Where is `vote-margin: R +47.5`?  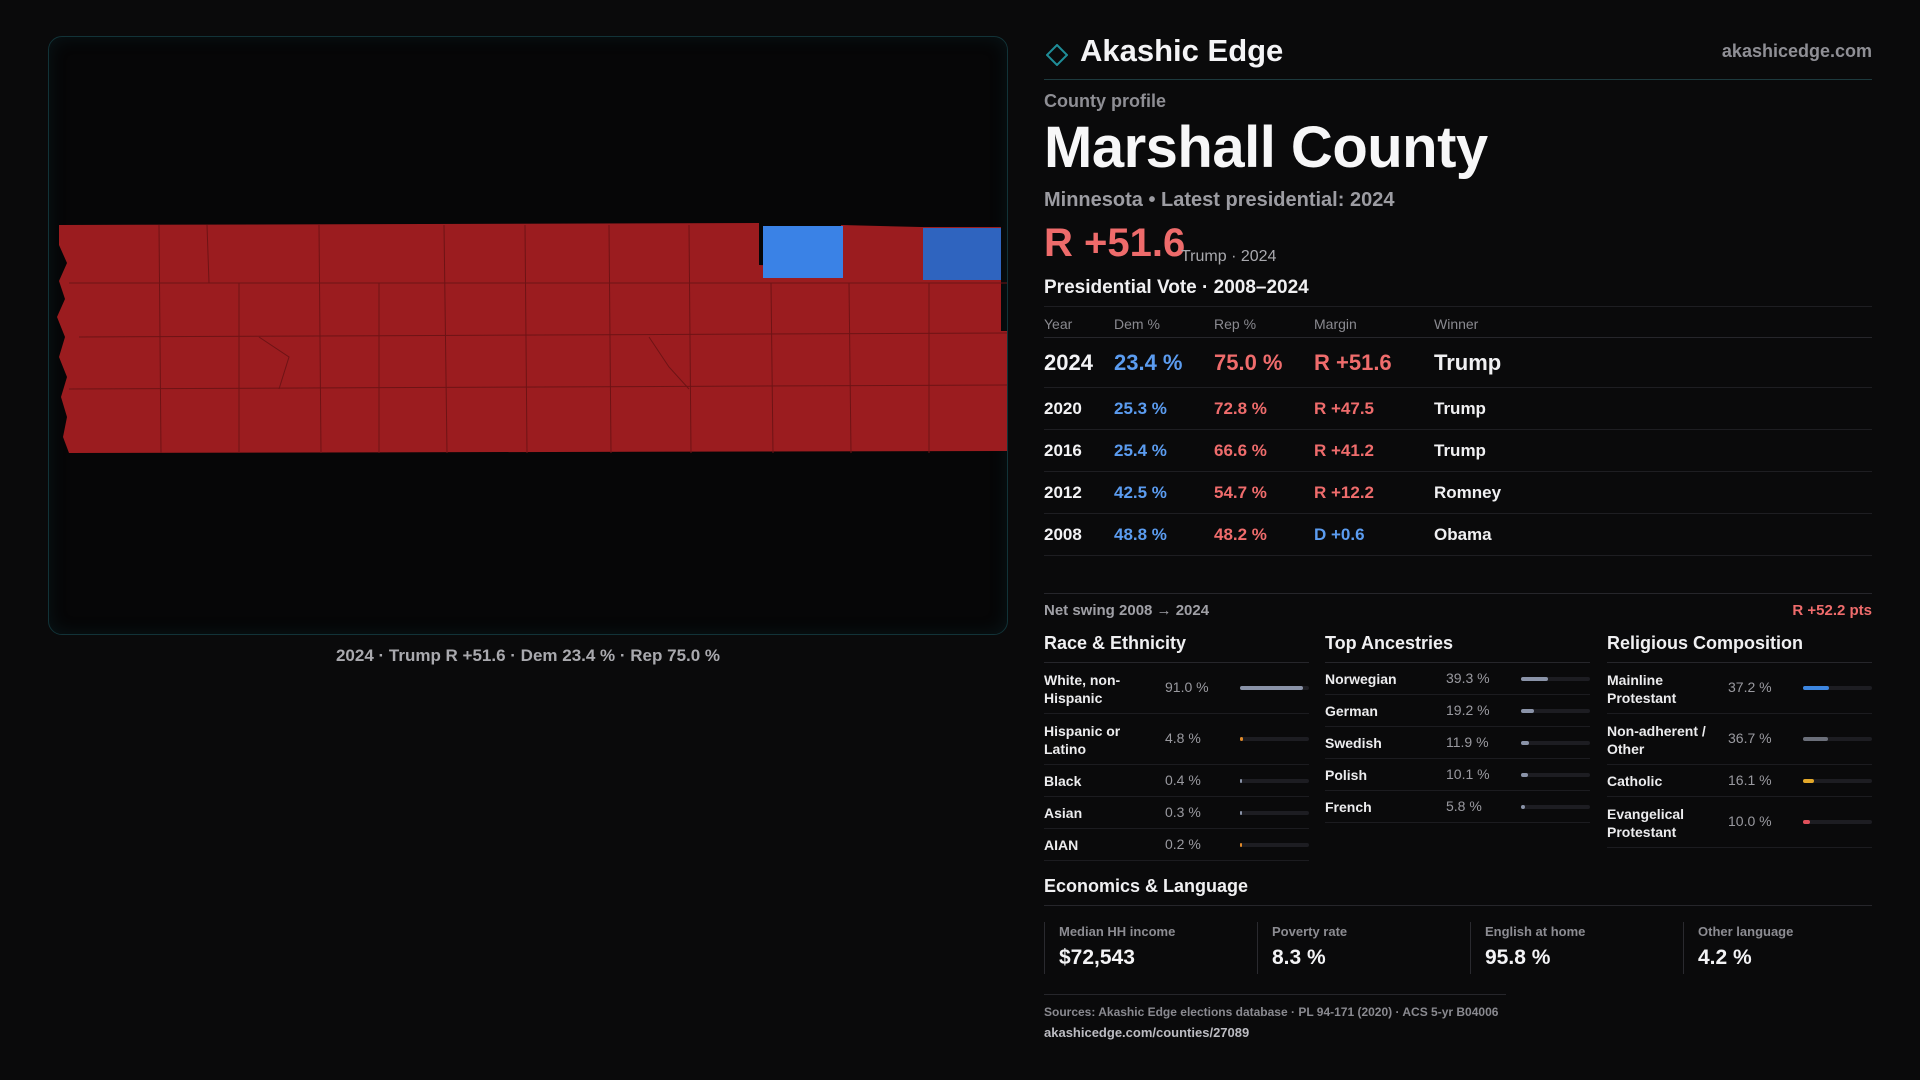 vote-margin: R +47.5 is located at coordinates (1344, 408).